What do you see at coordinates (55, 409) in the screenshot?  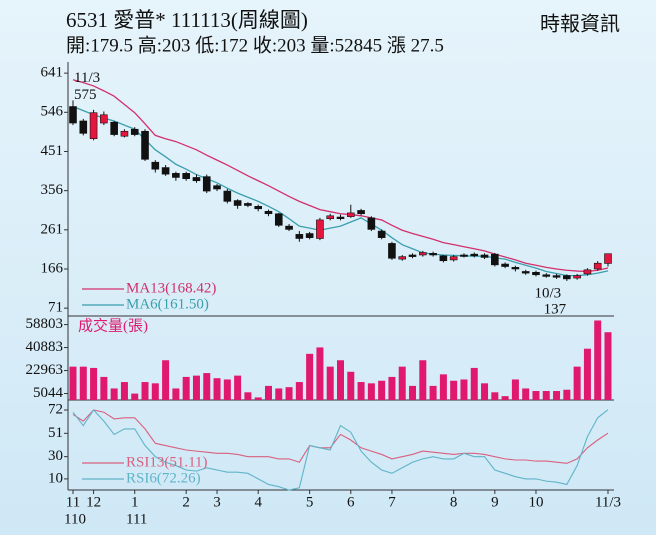 I see `y-tick-label: 72` at bounding box center [55, 409].